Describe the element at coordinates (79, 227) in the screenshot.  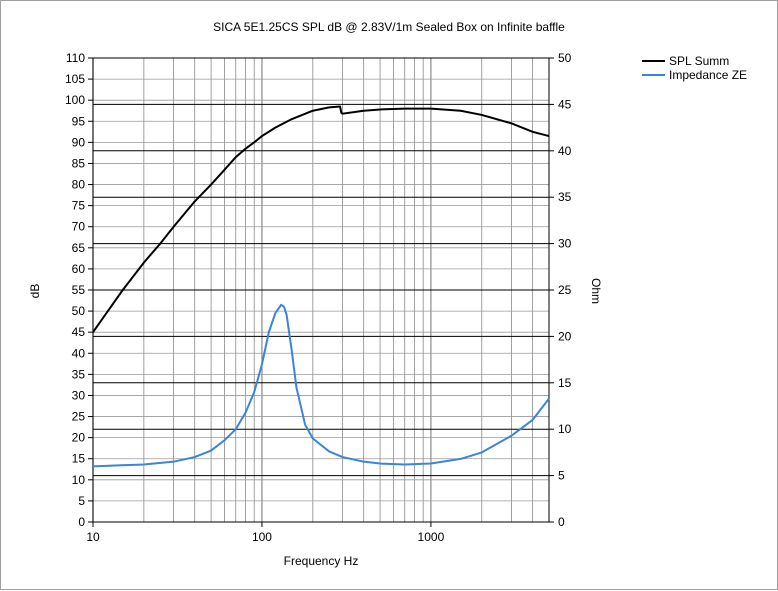
I see `y-tick-label: 70` at that location.